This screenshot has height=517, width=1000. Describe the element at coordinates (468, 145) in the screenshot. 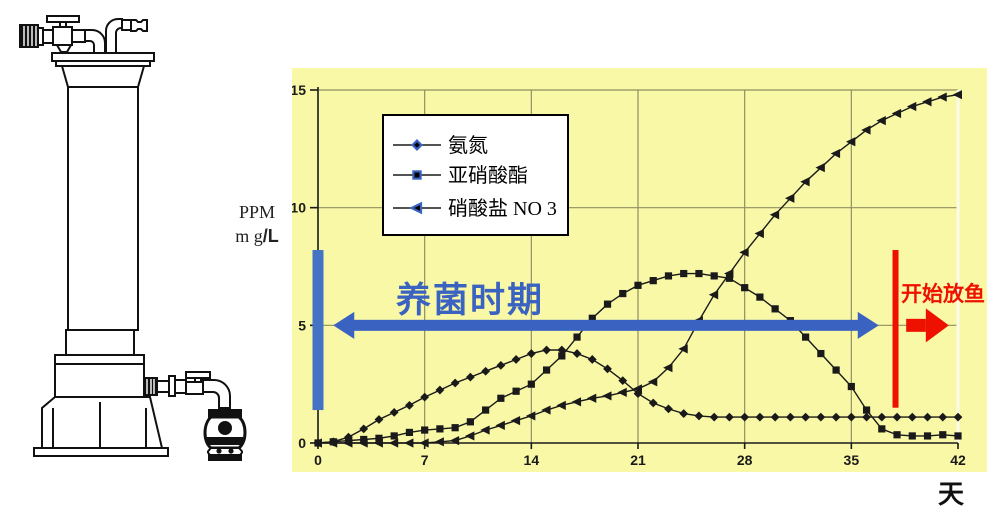

I see `legend-label-0: 氨氮` at that location.